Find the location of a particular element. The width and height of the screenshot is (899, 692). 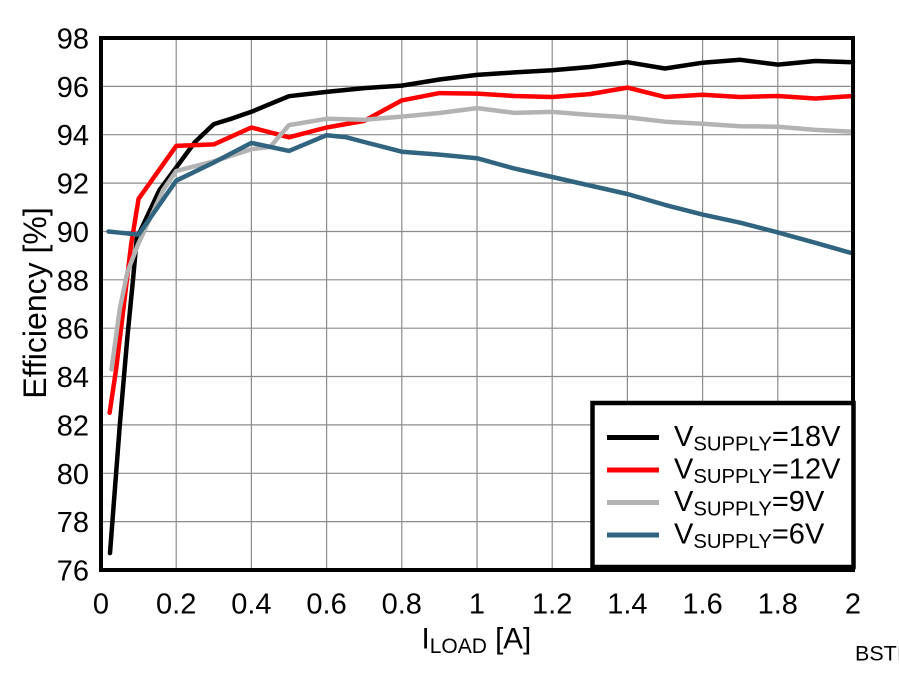

svg-text: 0.6 is located at coordinates (326, 605).